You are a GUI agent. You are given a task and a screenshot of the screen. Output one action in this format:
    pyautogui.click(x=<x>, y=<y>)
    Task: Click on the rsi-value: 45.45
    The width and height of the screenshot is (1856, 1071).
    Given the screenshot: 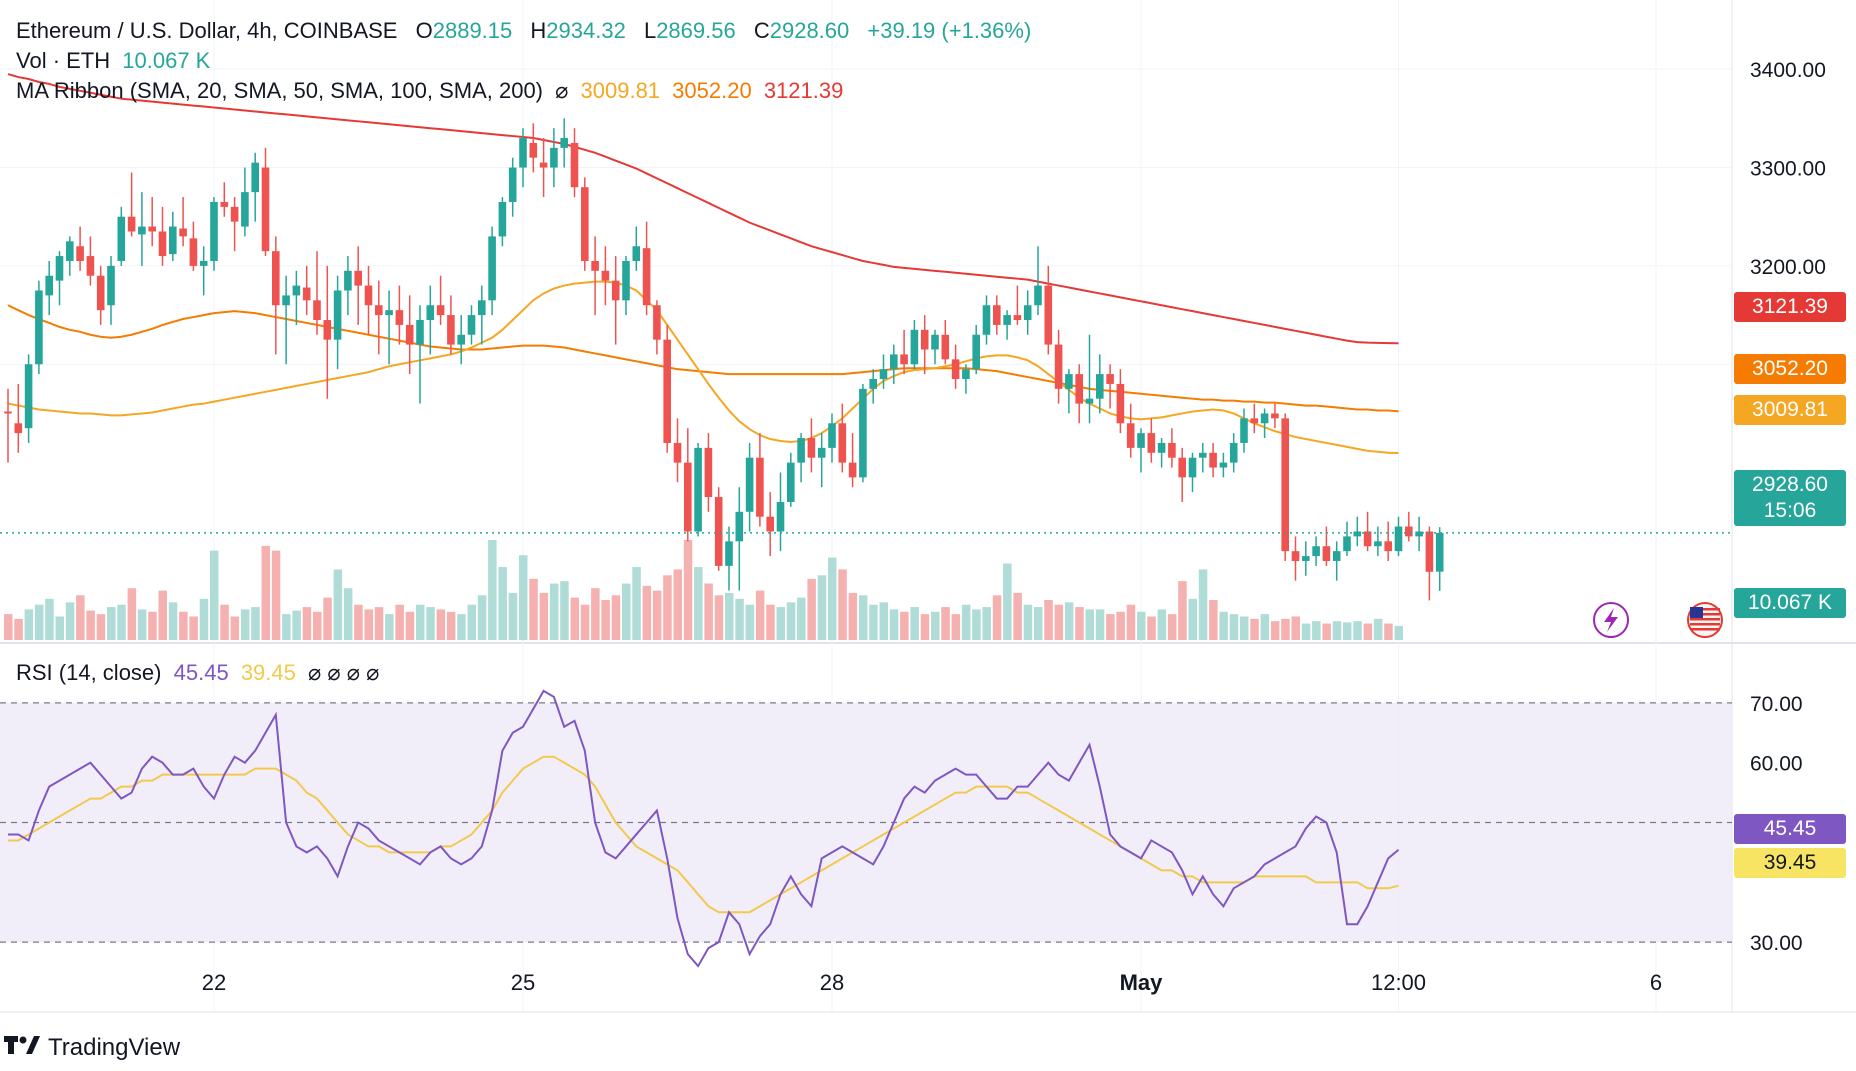 What is the action you would take?
    pyautogui.click(x=201, y=672)
    